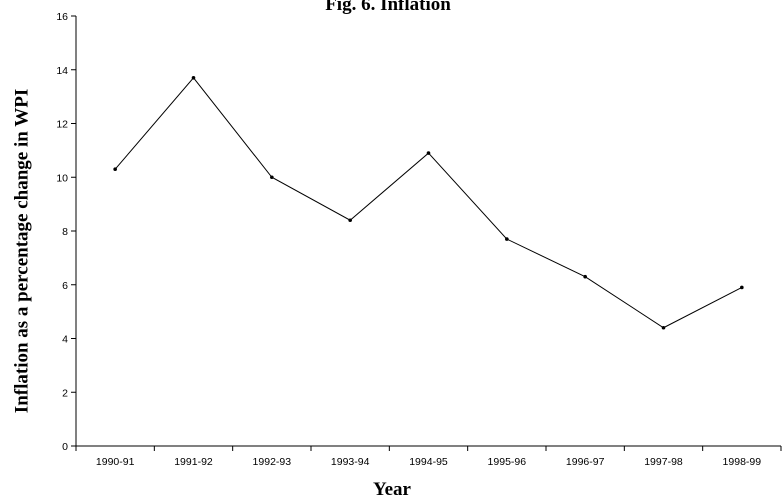 This screenshot has width=783, height=498. Describe the element at coordinates (742, 462) in the screenshot. I see `x-tick-label: 1998-99` at that location.